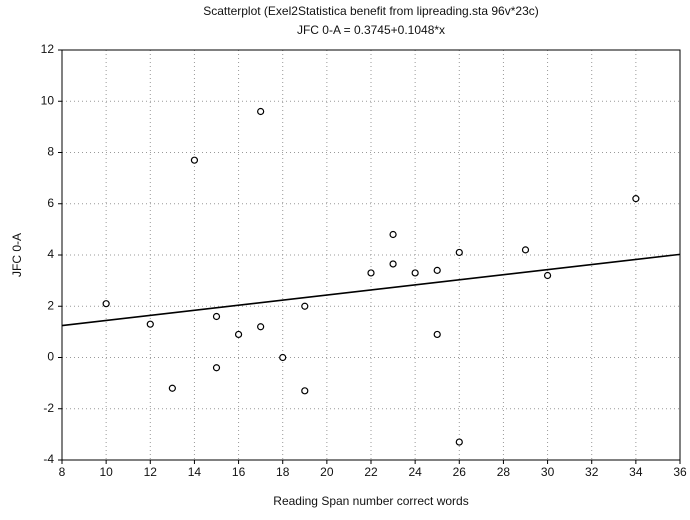 This screenshot has width=690, height=520. What do you see at coordinates (50, 305) in the screenshot?
I see `y-tick-label: 2` at bounding box center [50, 305].